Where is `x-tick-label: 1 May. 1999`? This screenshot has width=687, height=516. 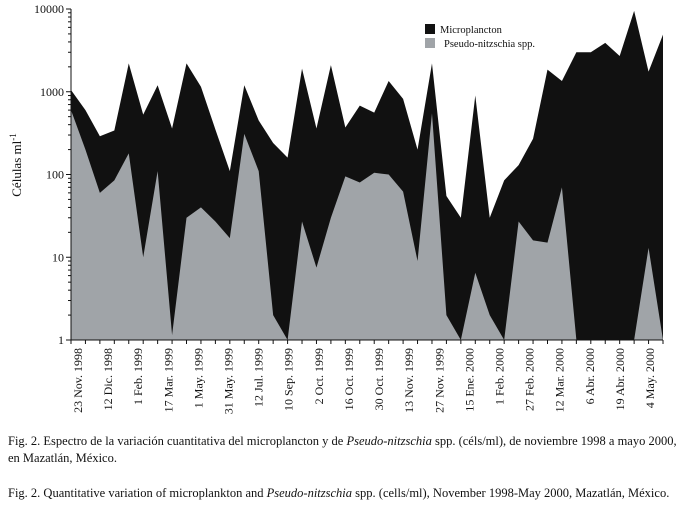 x-tick-label: 1 May. 1999 is located at coordinates (198, 378).